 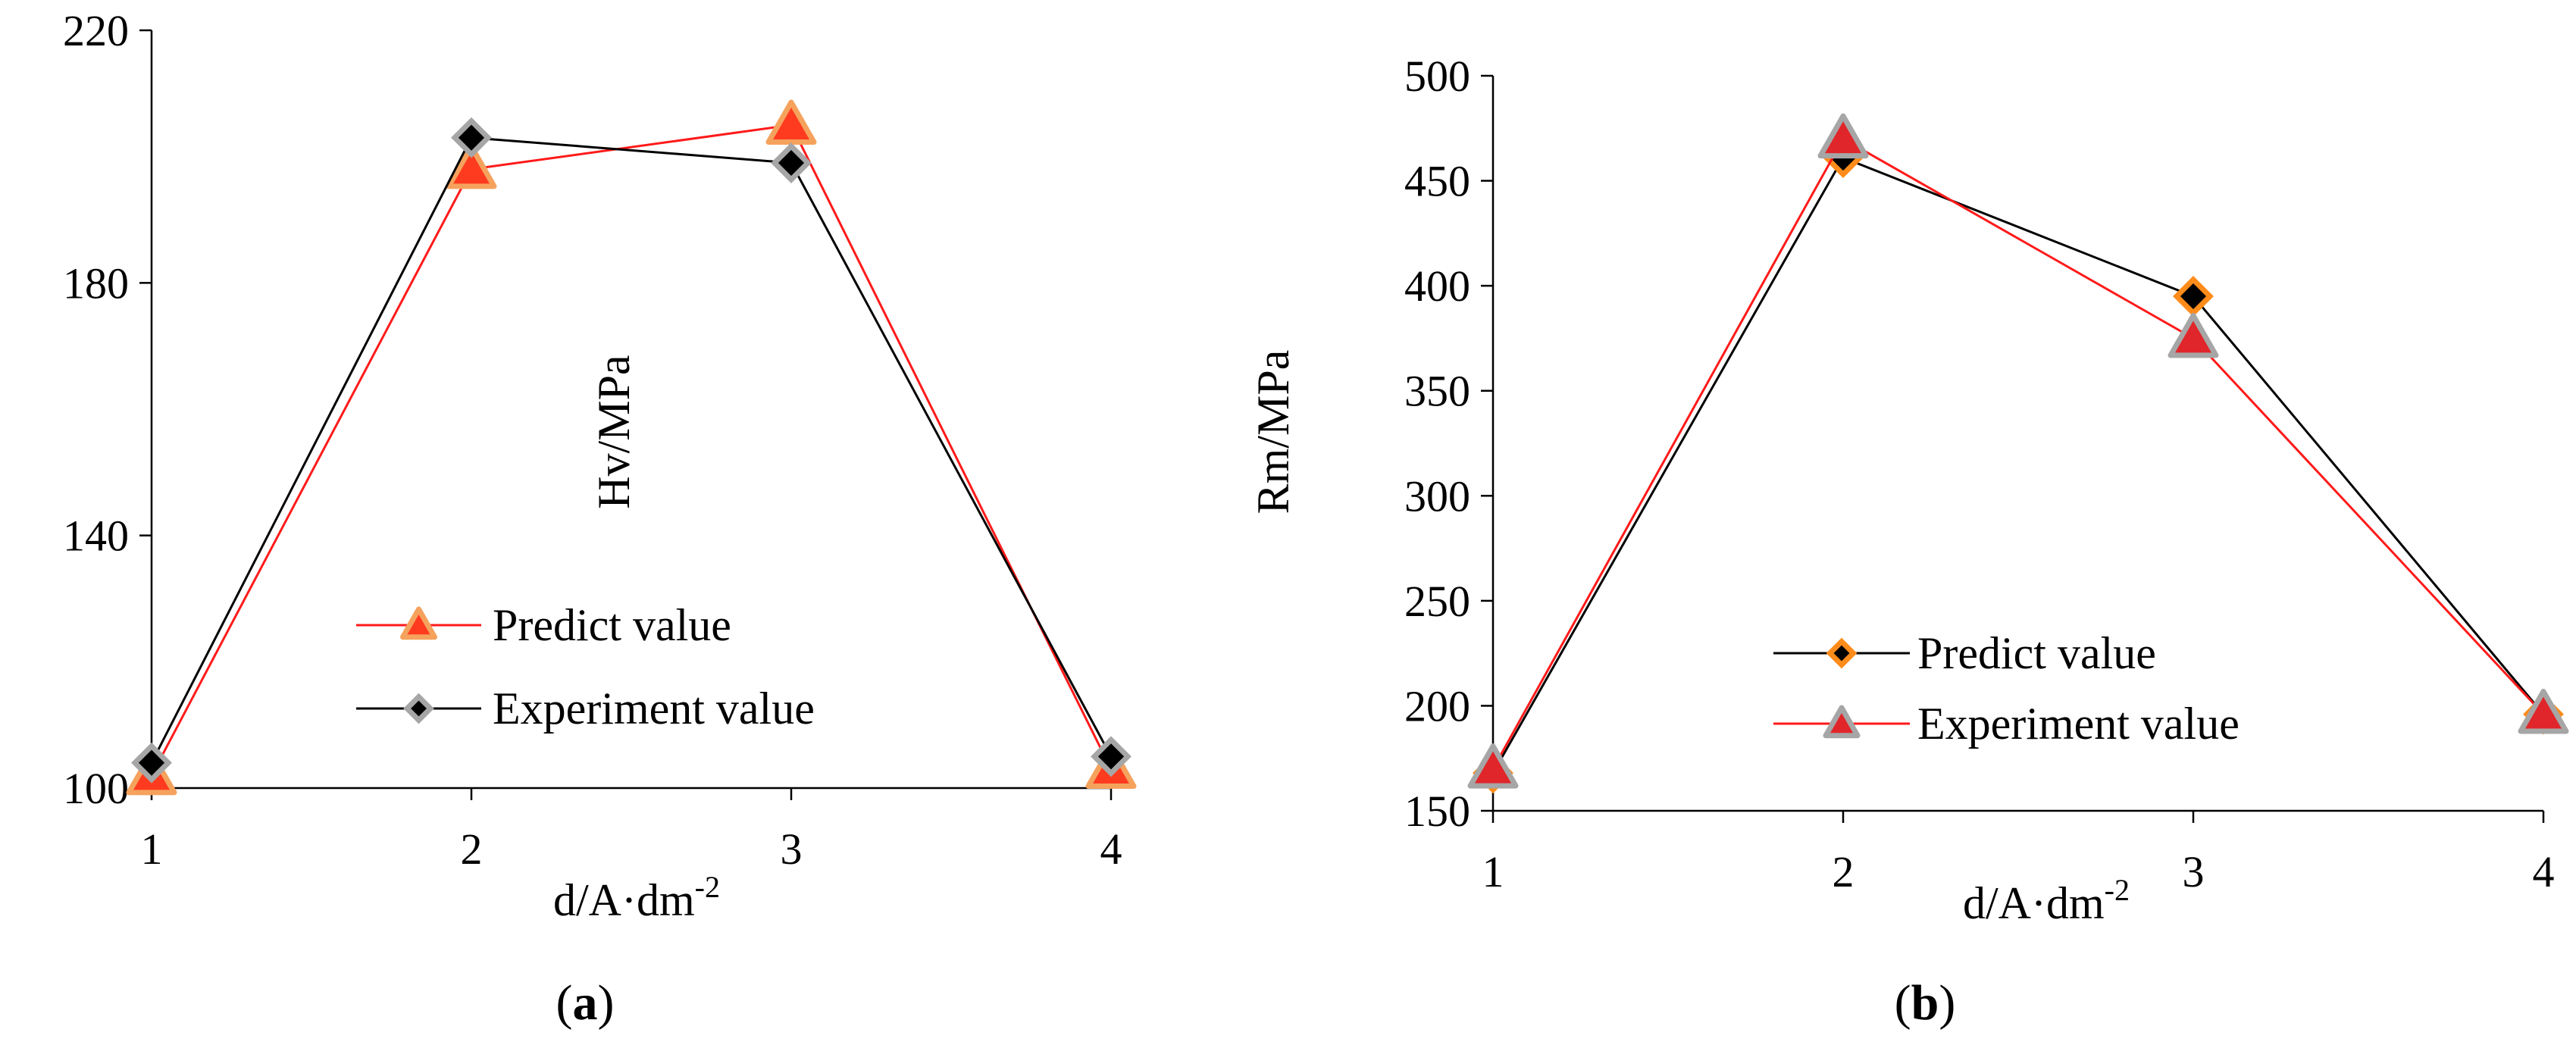 I want to click on y-tick-label: 350, so click(x=1437, y=391).